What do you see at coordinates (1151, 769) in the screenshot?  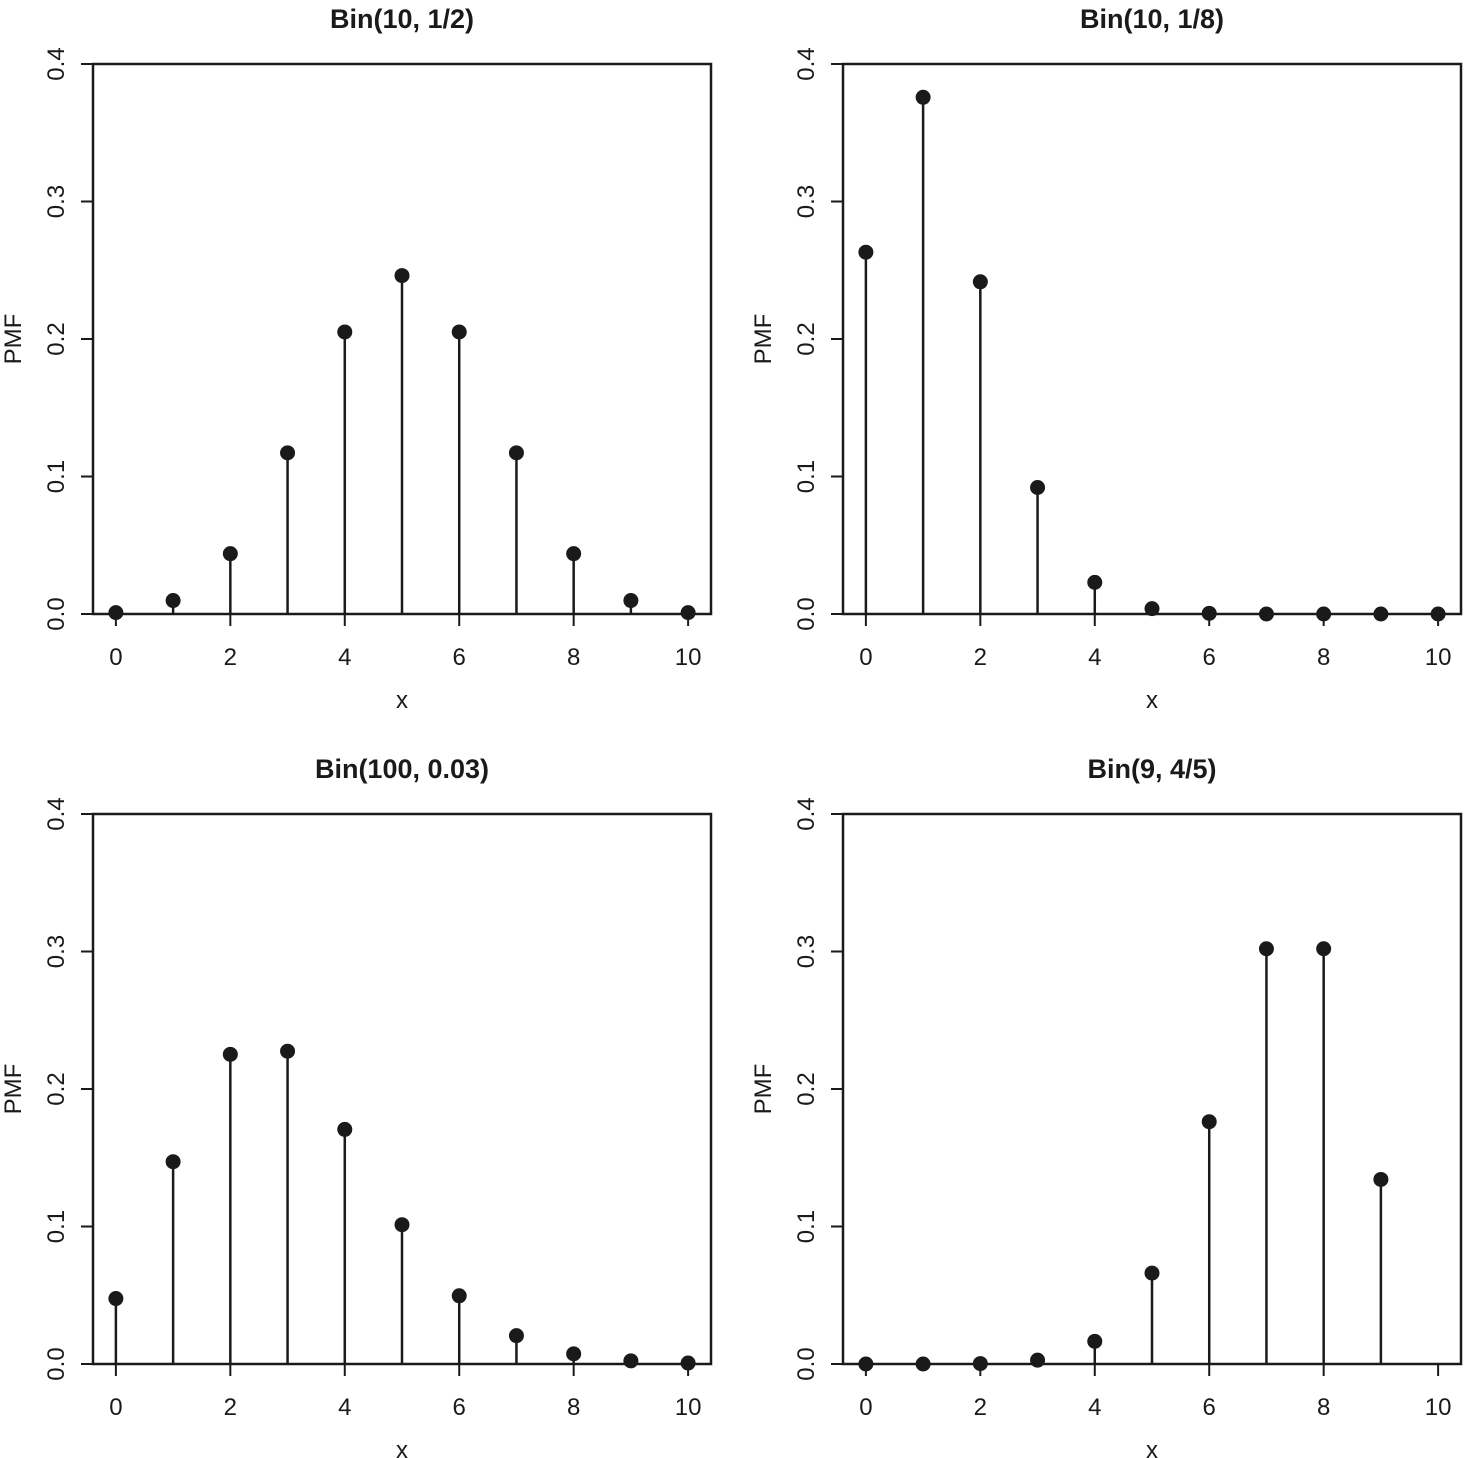 I see `chart-title: Bin(9, 4/5)` at bounding box center [1151, 769].